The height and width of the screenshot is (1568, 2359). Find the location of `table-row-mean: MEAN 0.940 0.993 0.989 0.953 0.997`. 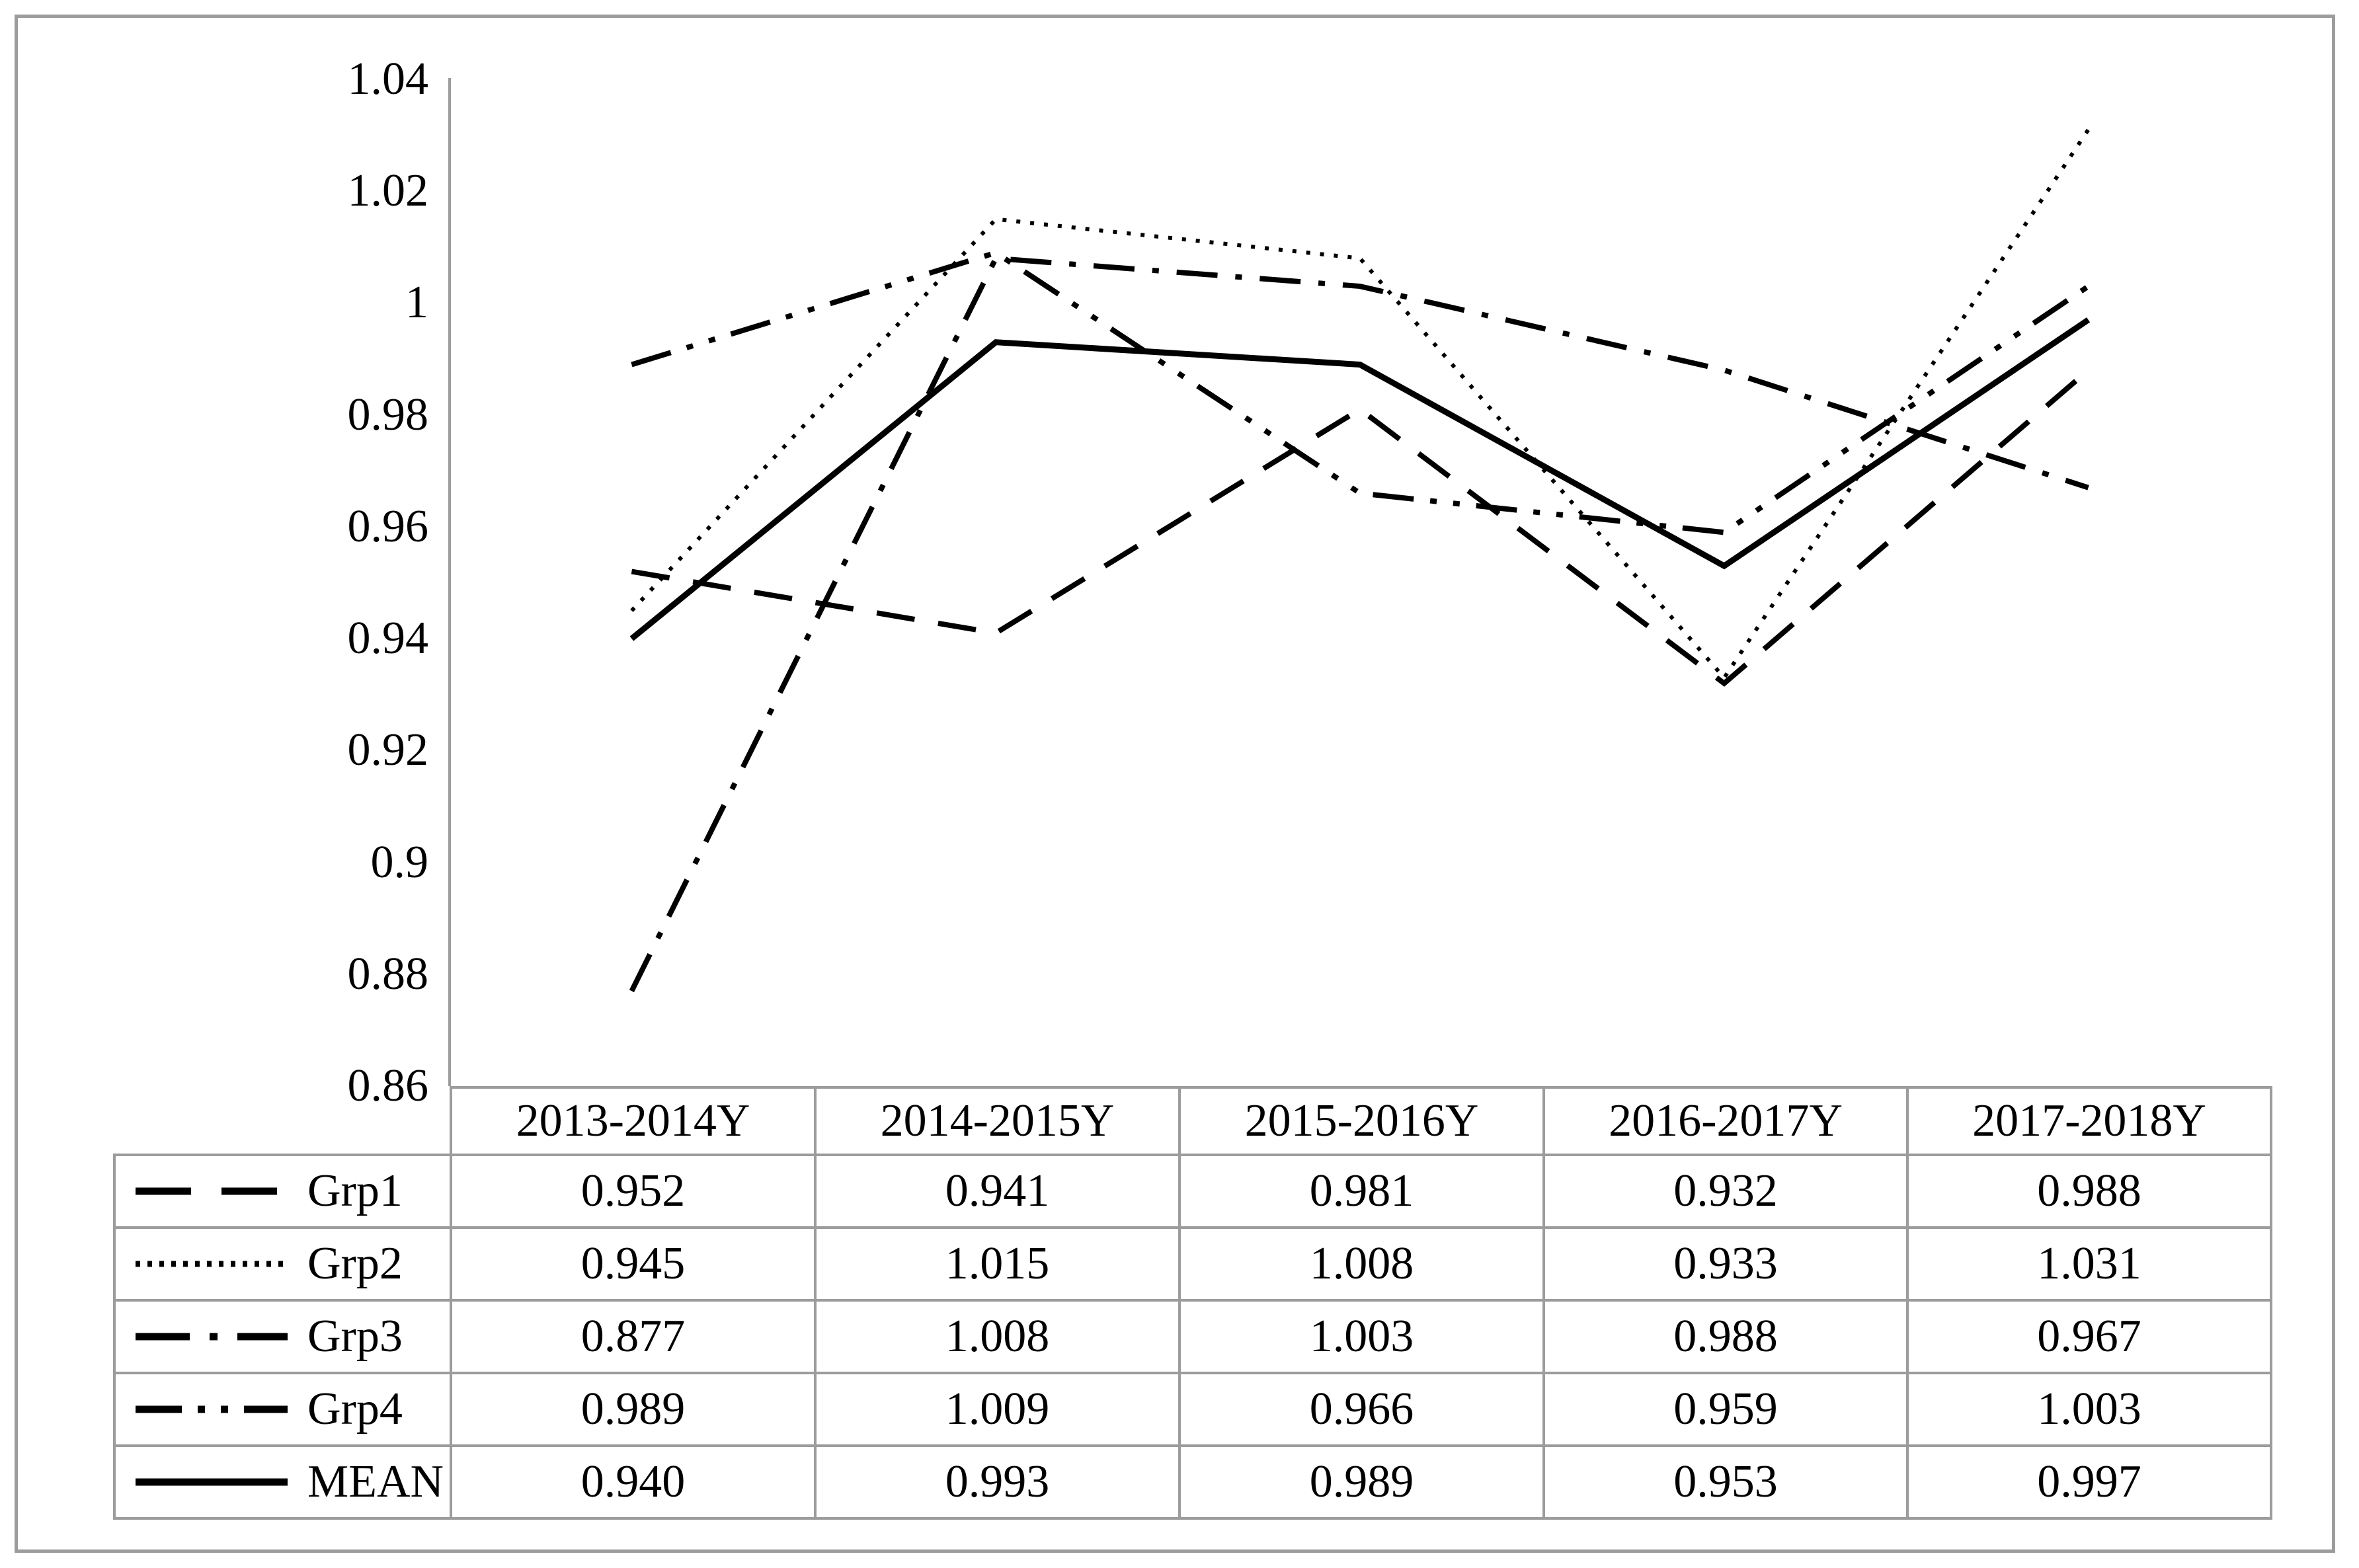

table-row-mean: MEAN 0.940 0.993 0.989 0.953 0.997 is located at coordinates (1192, 1482).